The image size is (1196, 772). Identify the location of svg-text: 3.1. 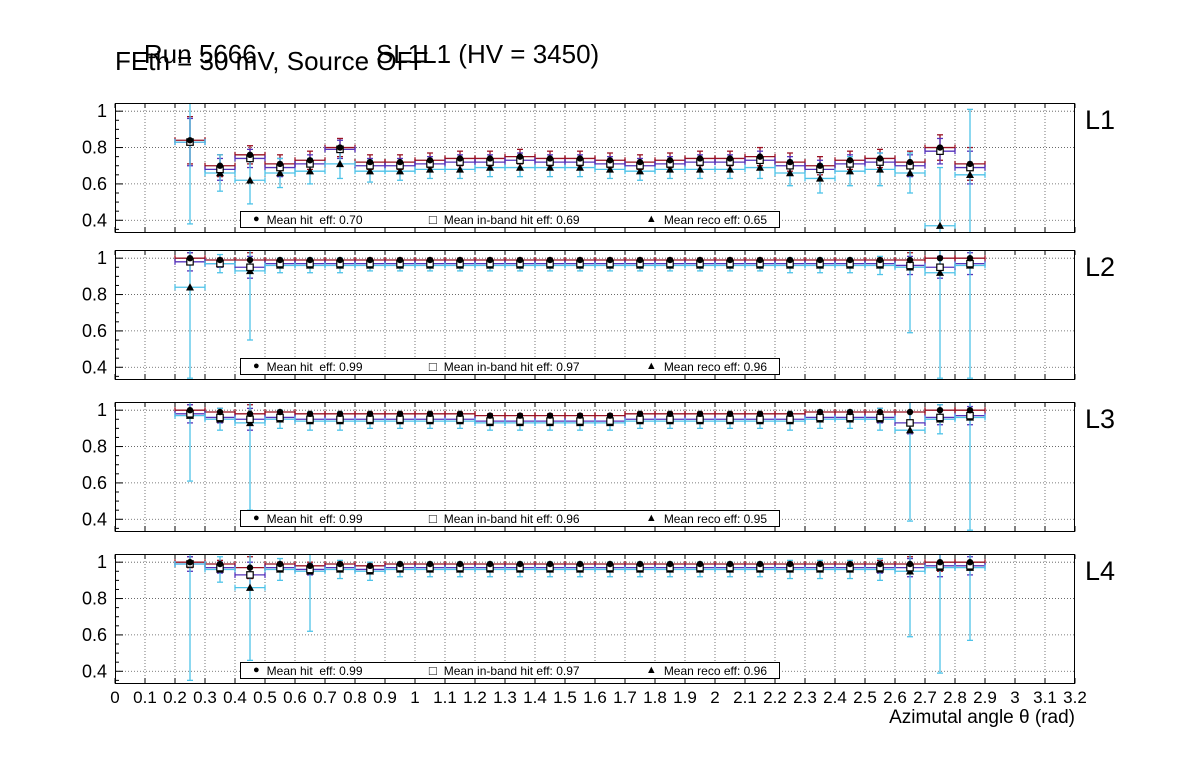
(1045, 697).